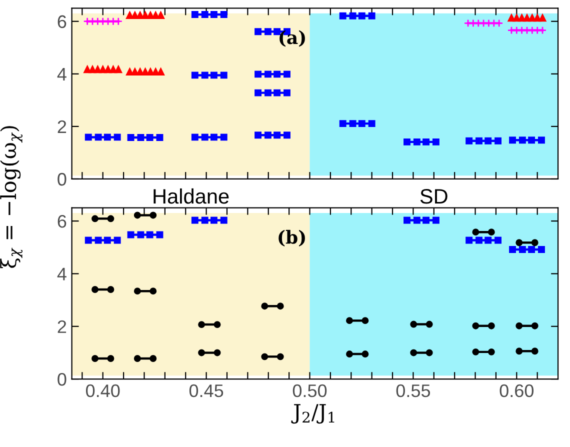 The image size is (570, 447). I want to click on x-axis-title: J$_{2}$/J$_{1}$, so click(312, 414).